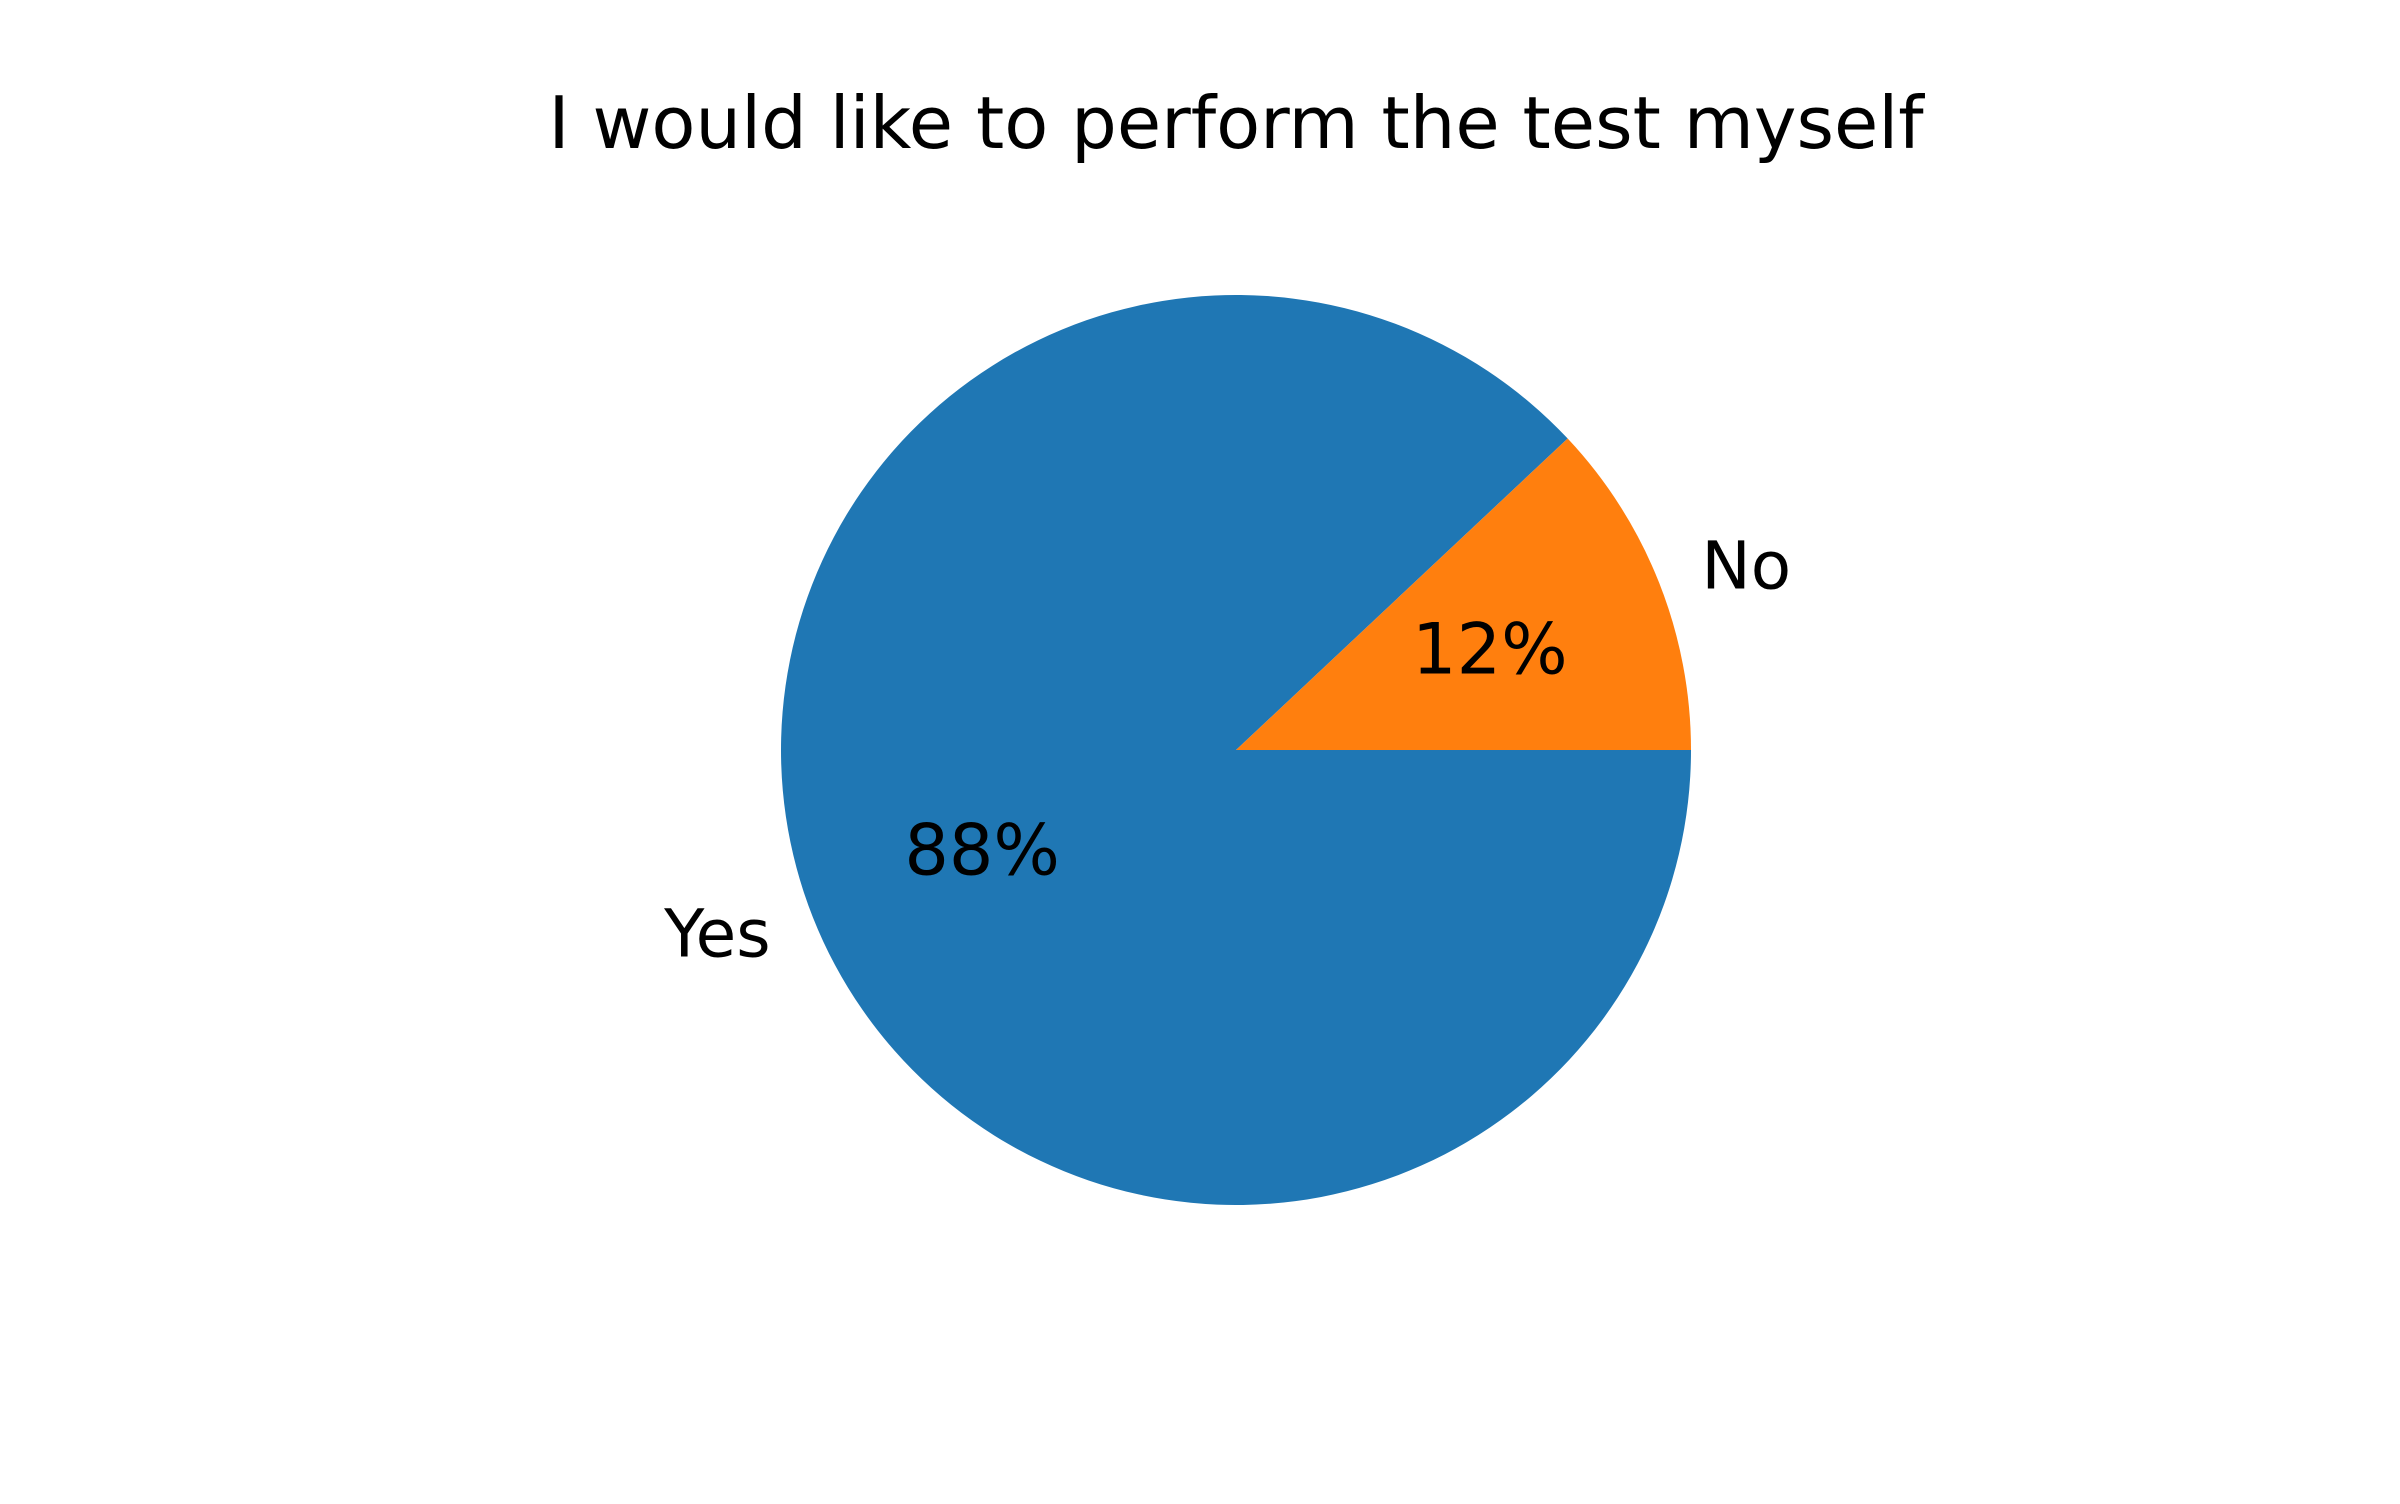  Describe the element at coordinates (1463, 594) in the screenshot. I see `pie-slice-no` at that location.